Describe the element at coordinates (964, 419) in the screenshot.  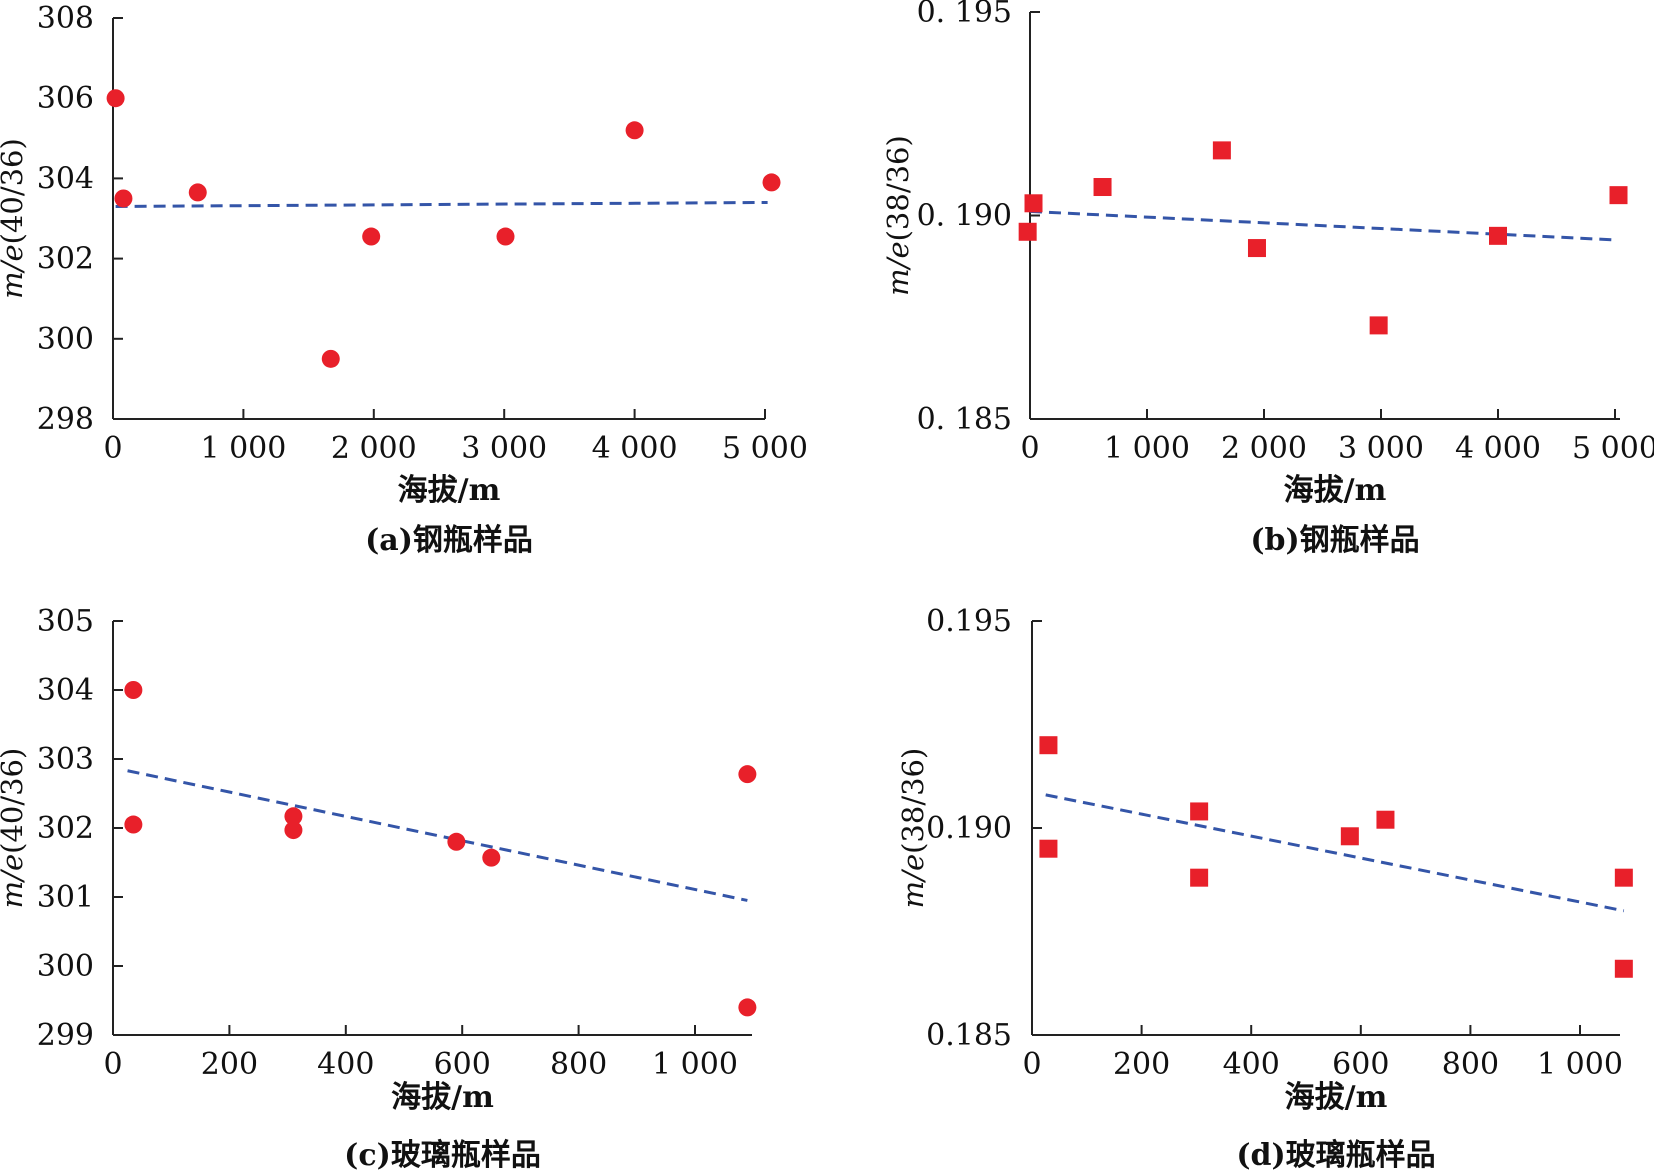
I see `y-tick-label: 0. 185` at that location.